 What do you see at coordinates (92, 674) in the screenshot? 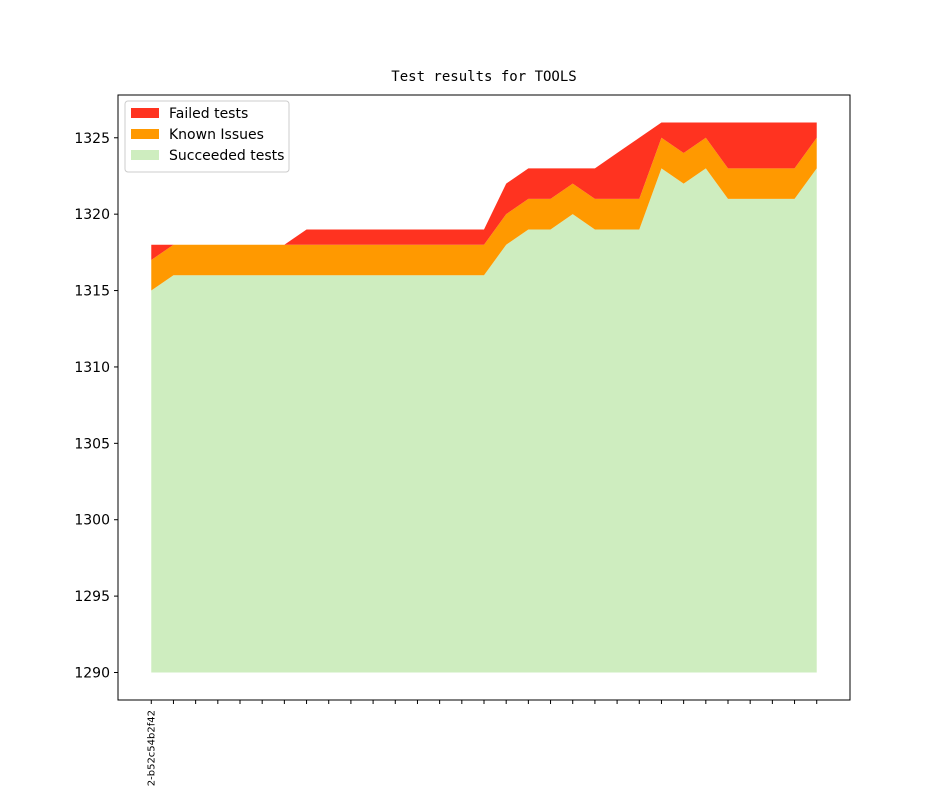
I see `y-tick-label: 1290` at bounding box center [92, 674].